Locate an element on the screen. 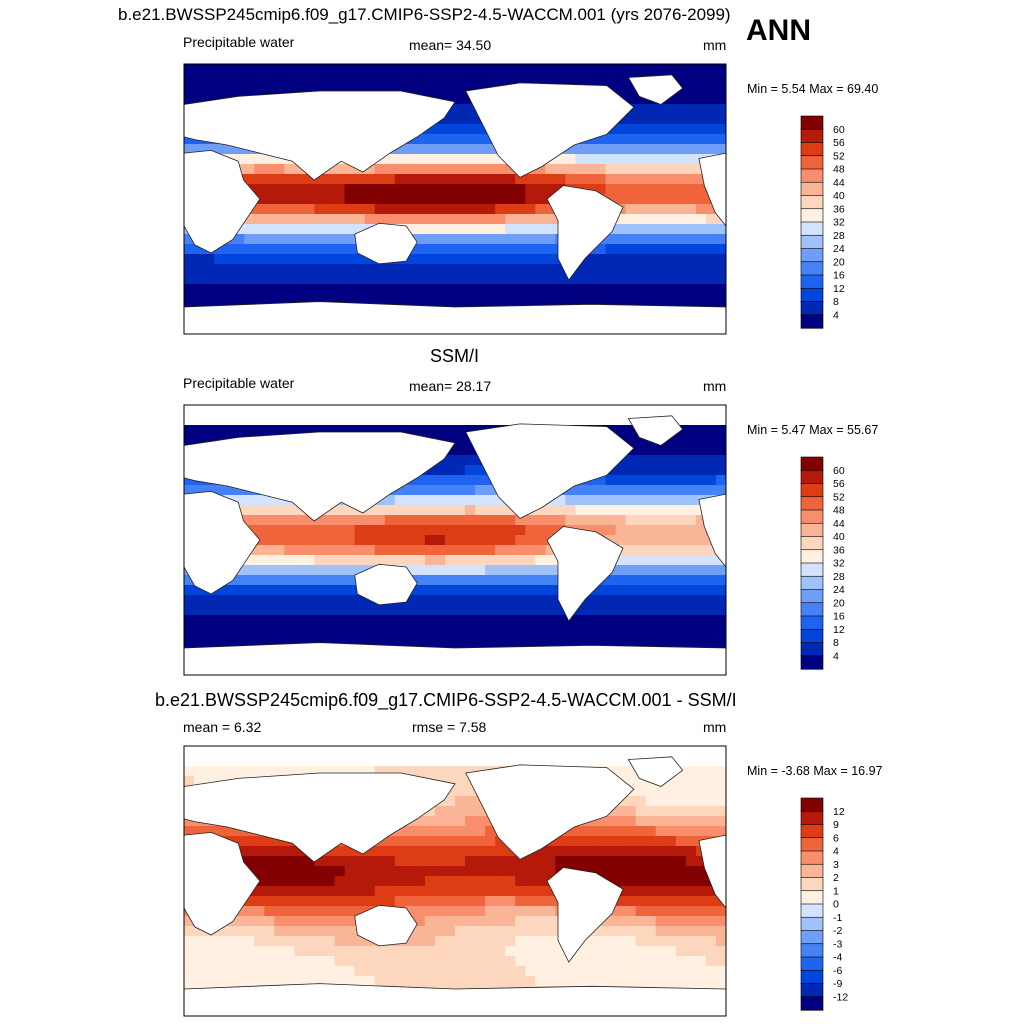  season-label: ANN is located at coordinates (778, 30).